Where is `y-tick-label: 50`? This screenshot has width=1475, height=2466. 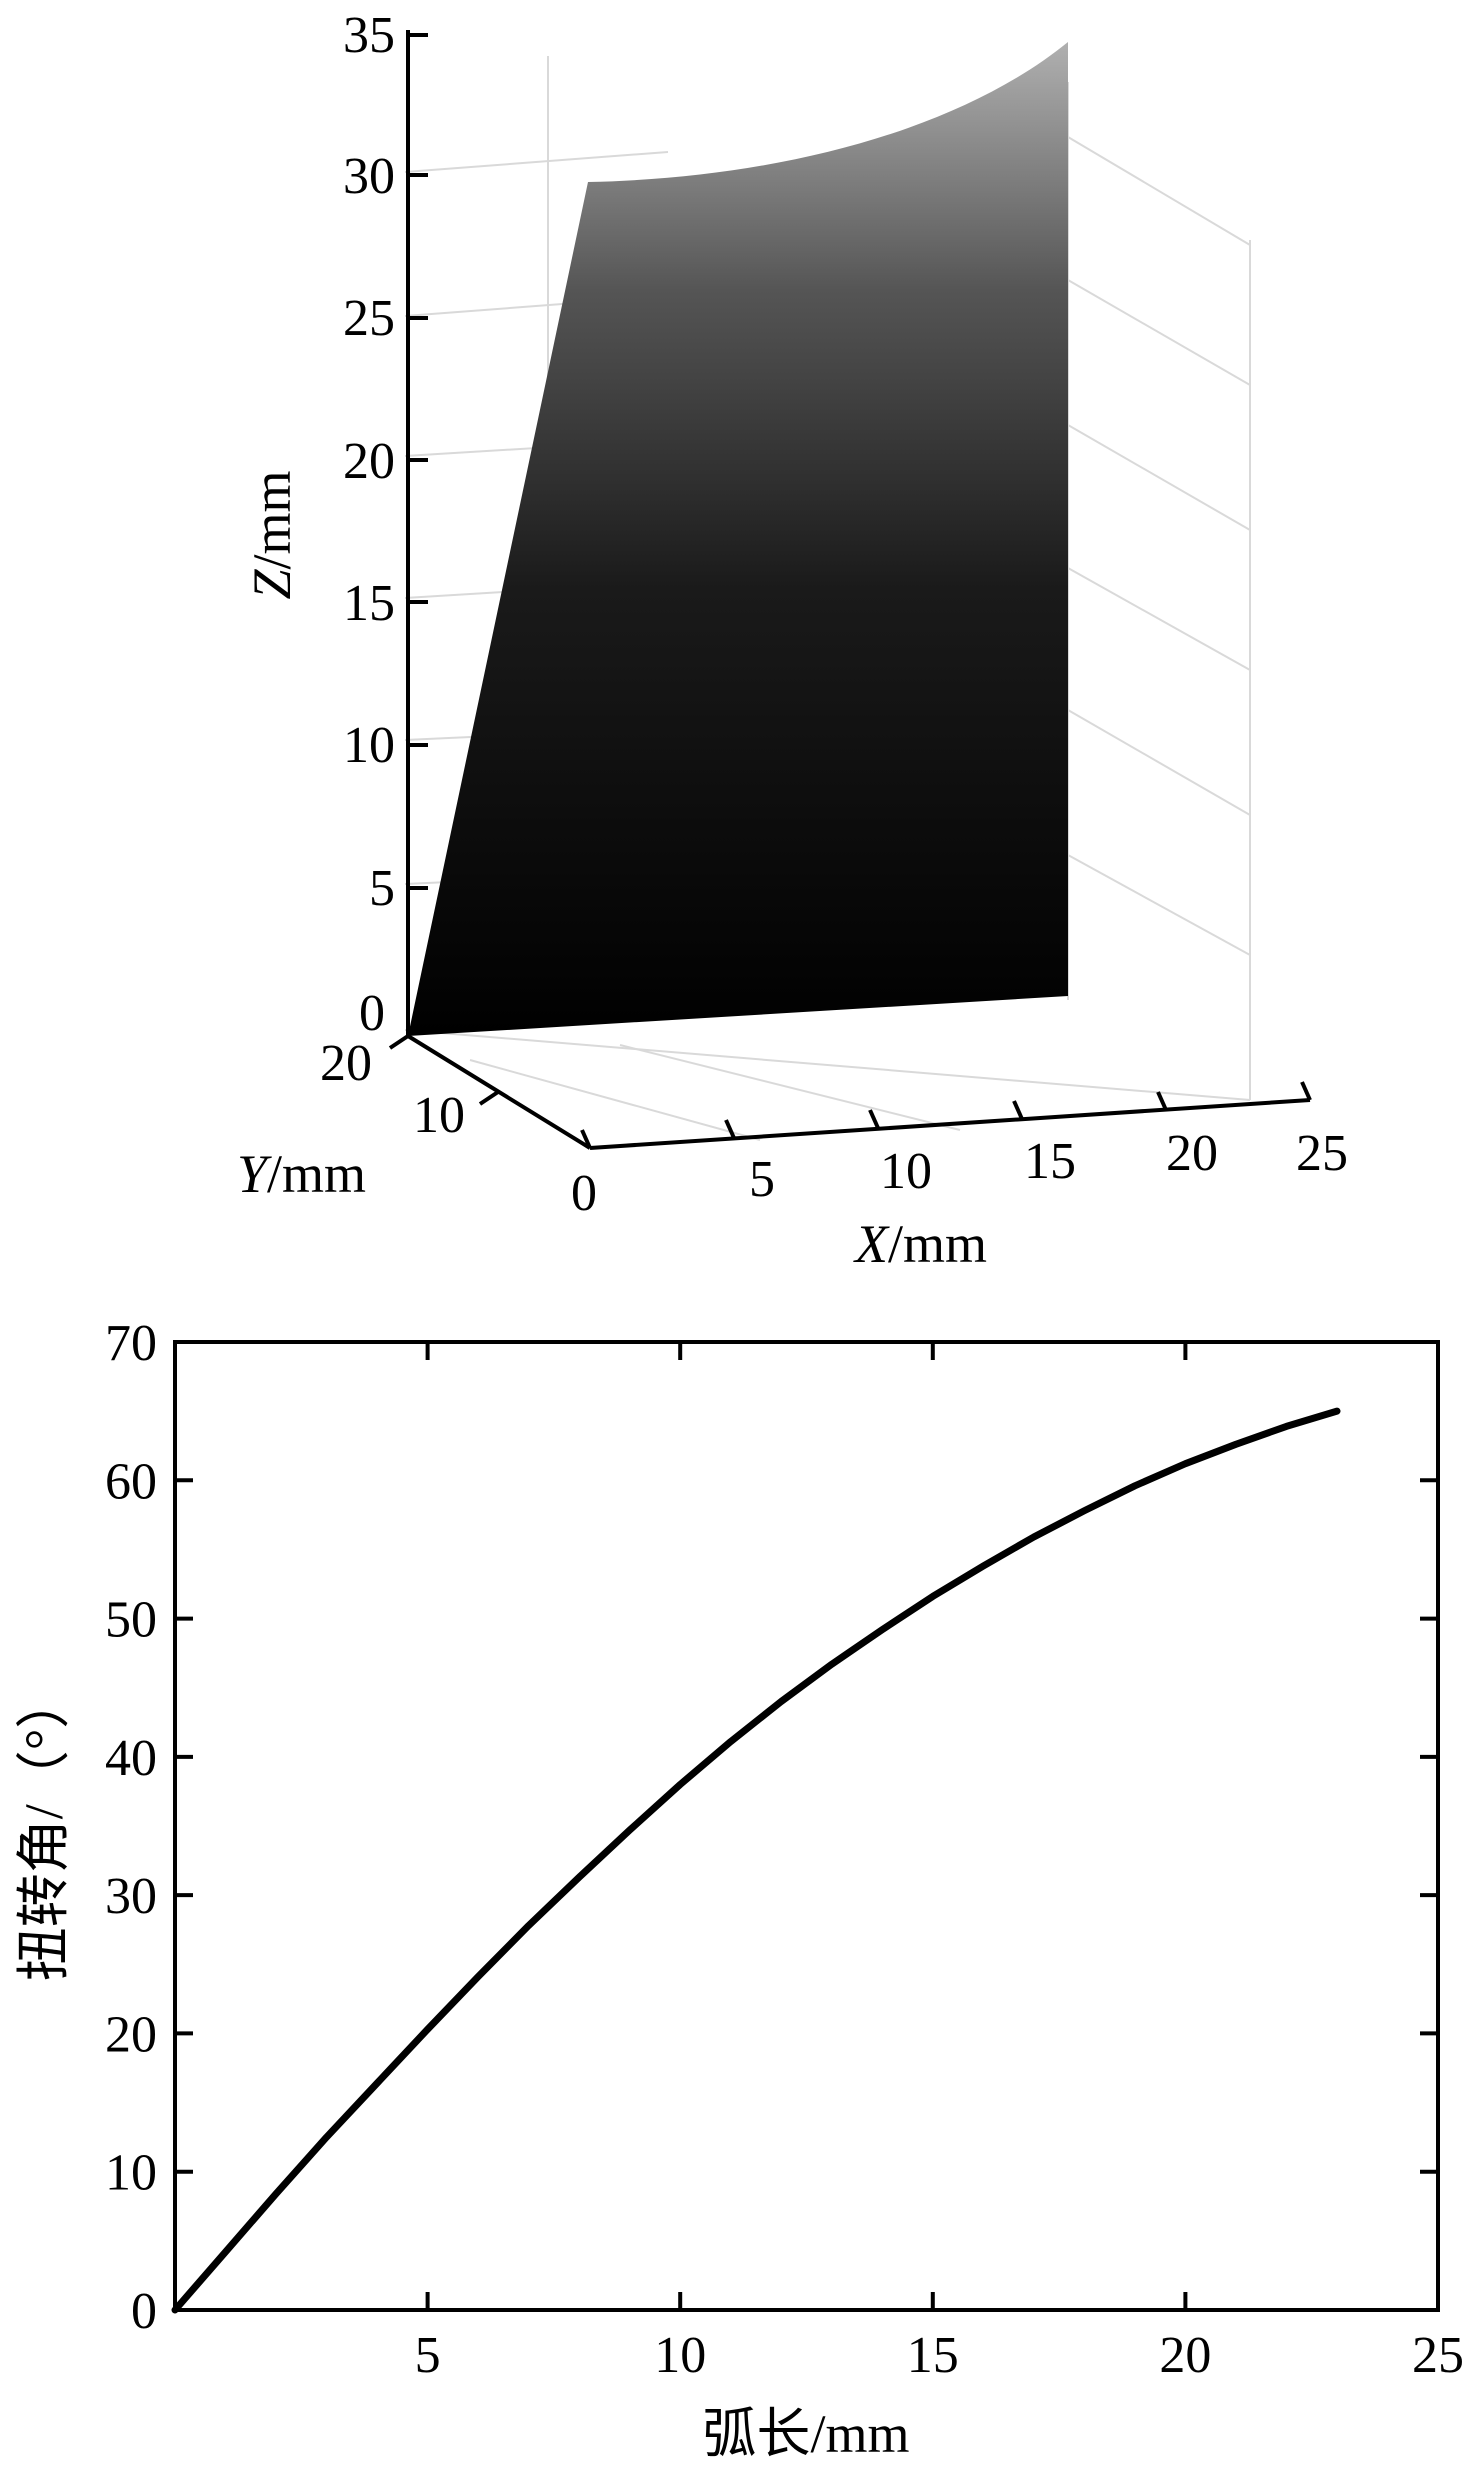 y-tick-label: 50 is located at coordinates (131, 1620).